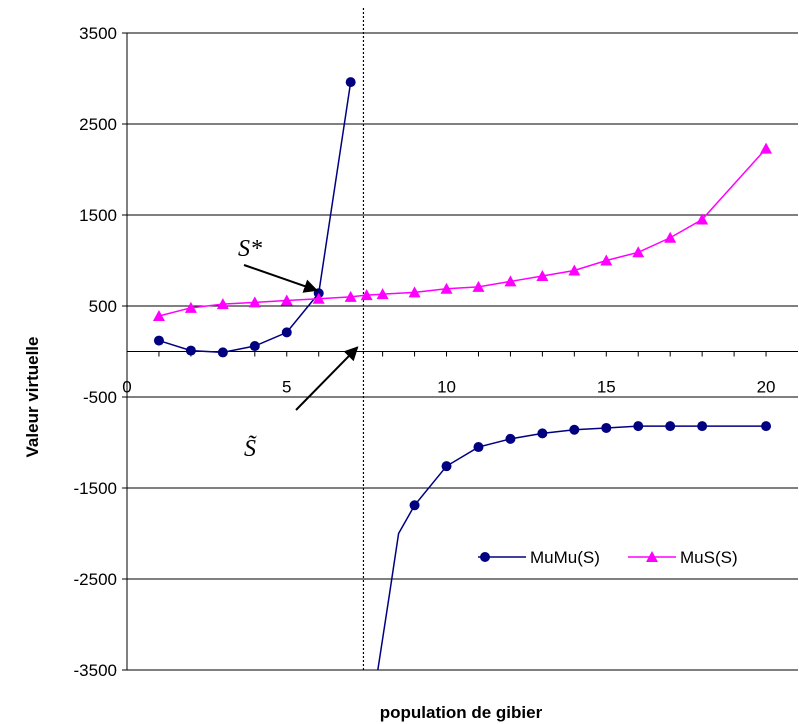 This screenshot has height=724, width=799. What do you see at coordinates (103, 306) in the screenshot?
I see `y-tick-label: 500` at bounding box center [103, 306].